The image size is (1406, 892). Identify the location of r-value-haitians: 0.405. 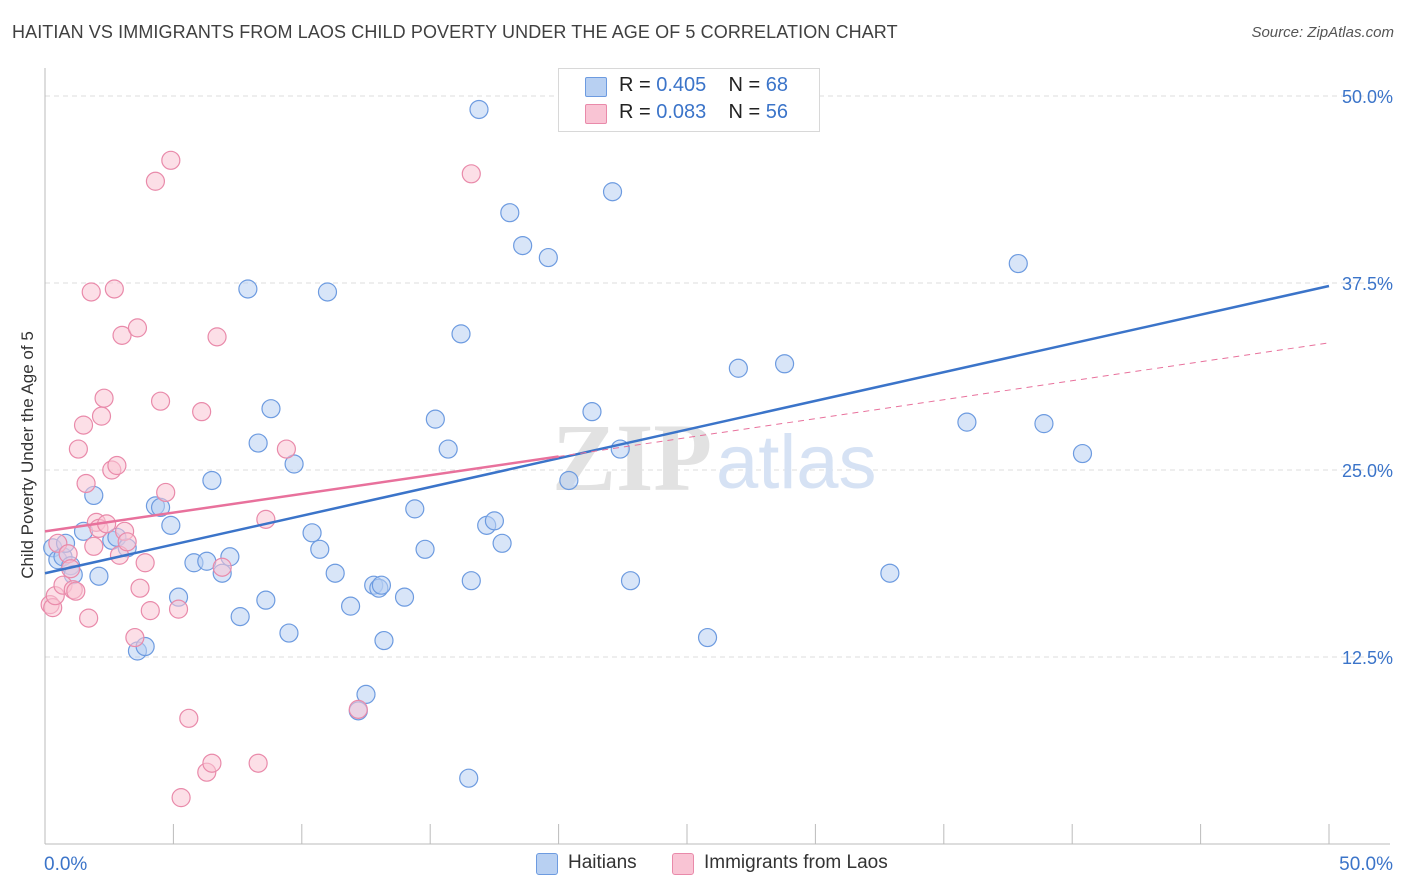
(681, 85).